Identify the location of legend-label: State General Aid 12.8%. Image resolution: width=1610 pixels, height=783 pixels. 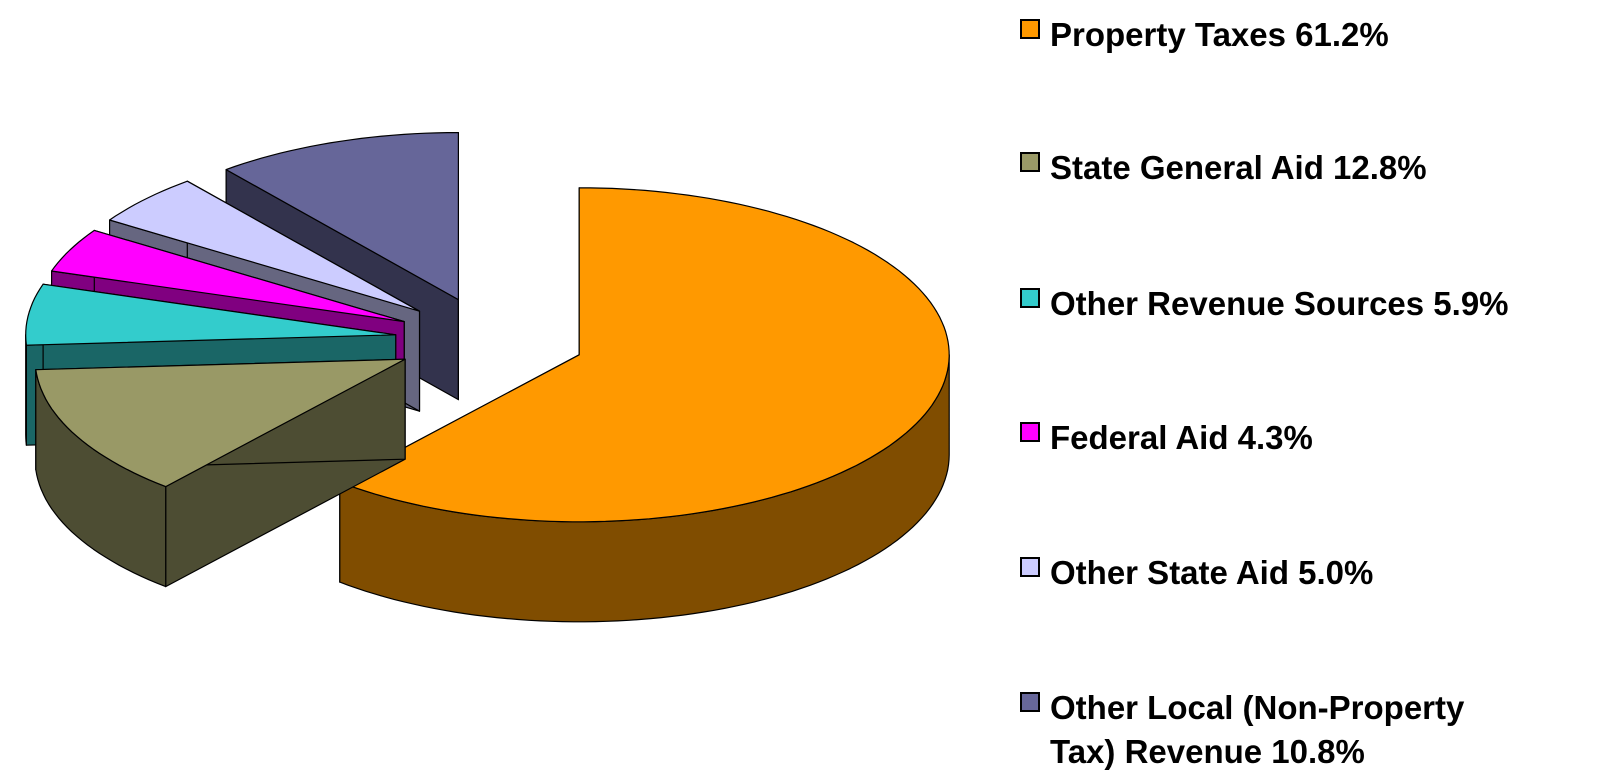
(1238, 167).